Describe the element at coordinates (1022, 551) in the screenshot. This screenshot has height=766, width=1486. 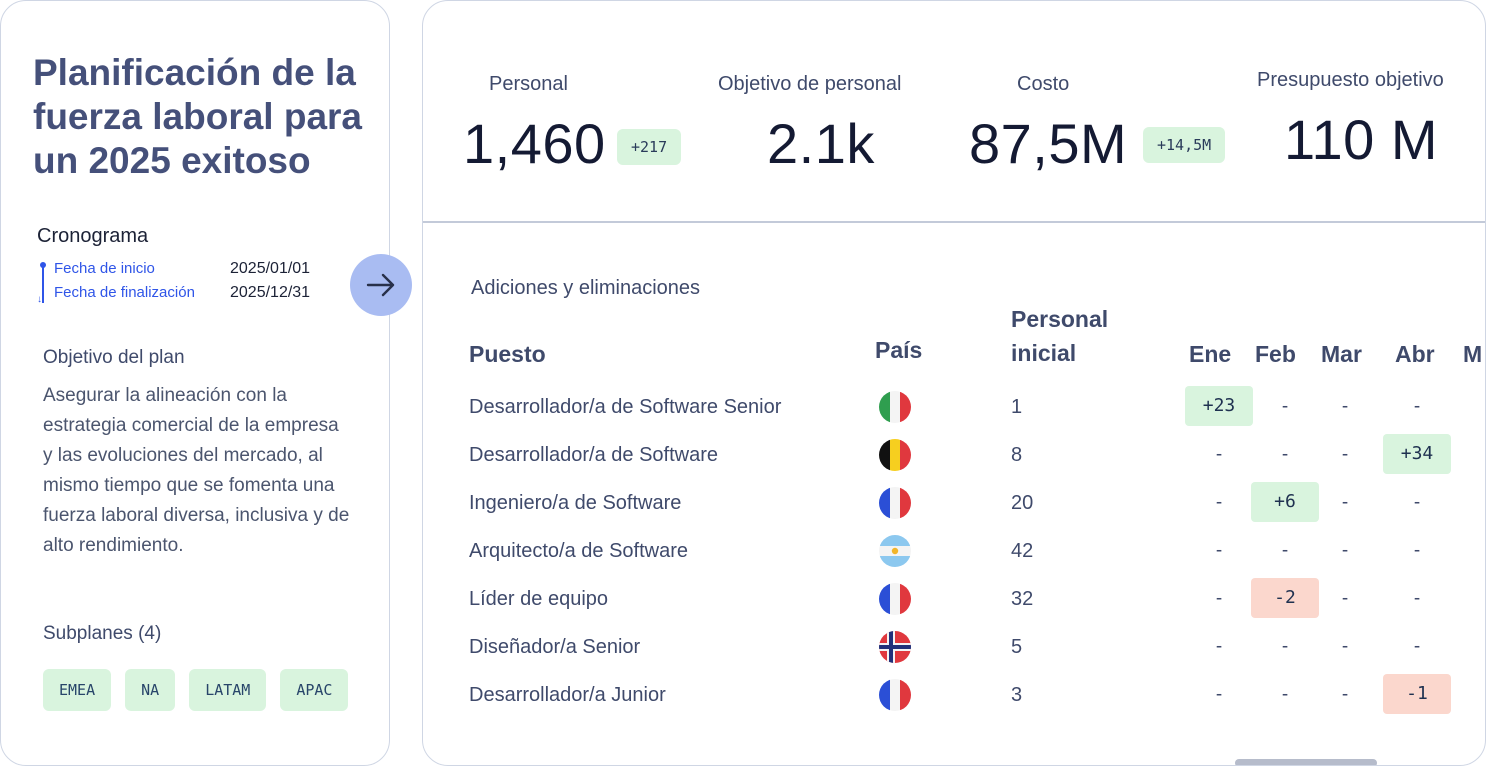
I see `cell-personal-inicial: 42` at that location.